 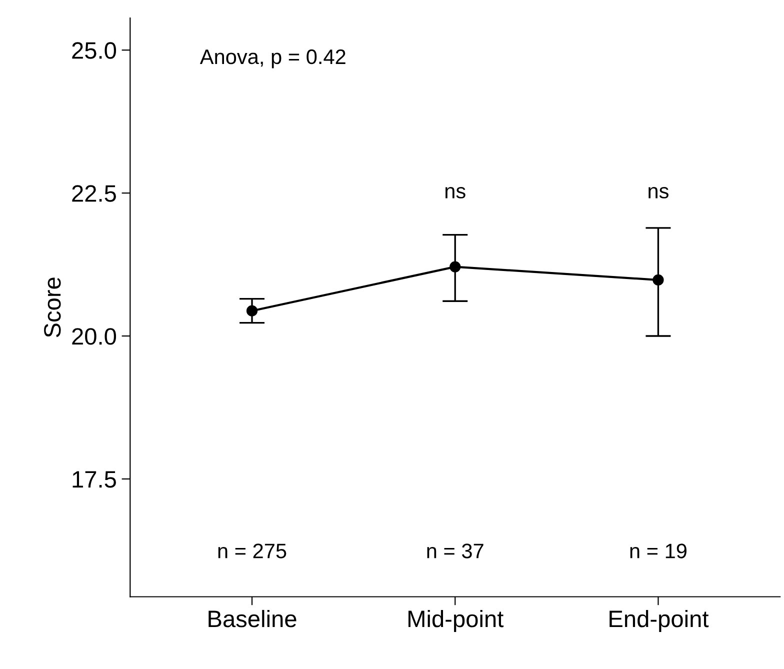 I want to click on y-tick-label: 20.0, so click(x=94, y=336).